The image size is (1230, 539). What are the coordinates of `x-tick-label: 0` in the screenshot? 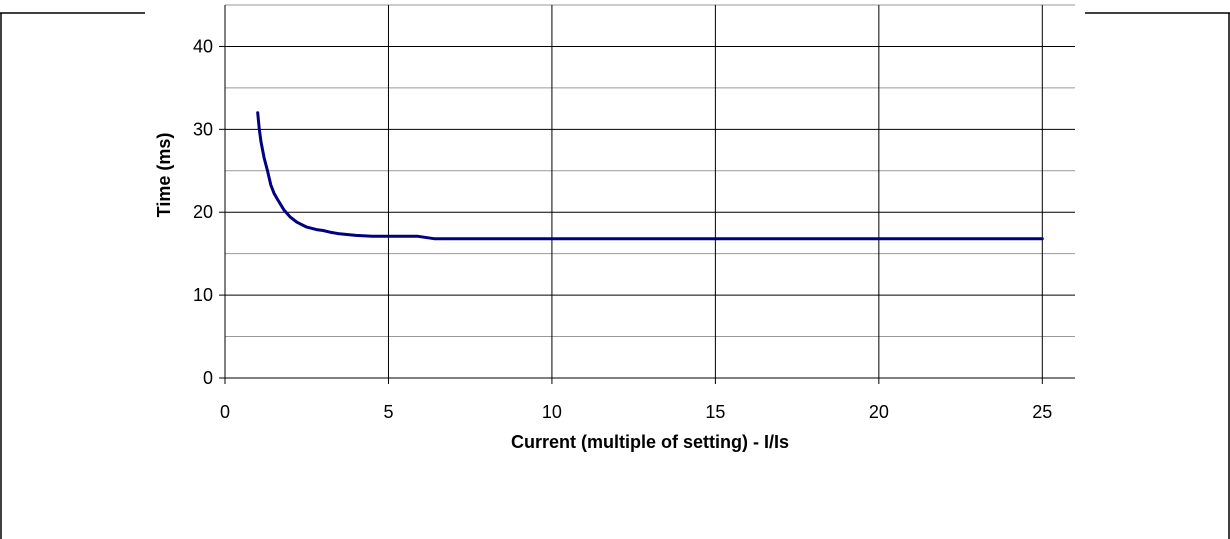 It's located at (225, 412).